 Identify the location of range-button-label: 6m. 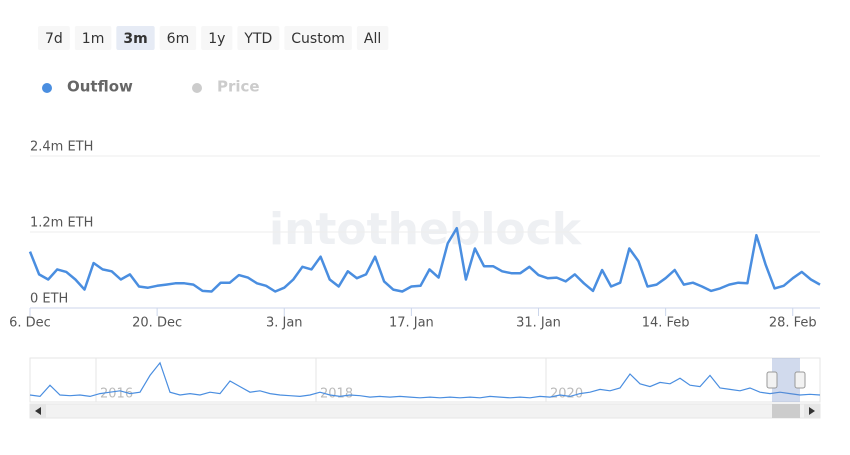
(178, 39).